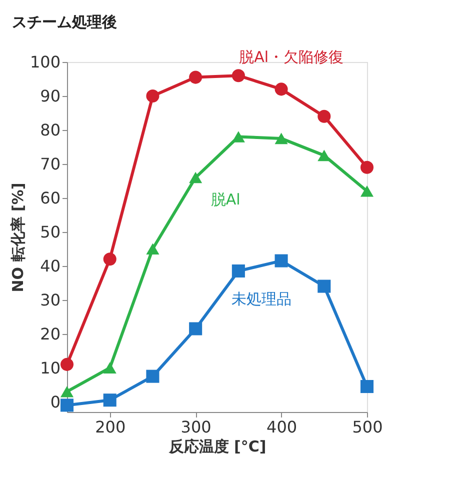  Describe the element at coordinates (50, 300) in the screenshot. I see `y-tick-label: 30` at that location.